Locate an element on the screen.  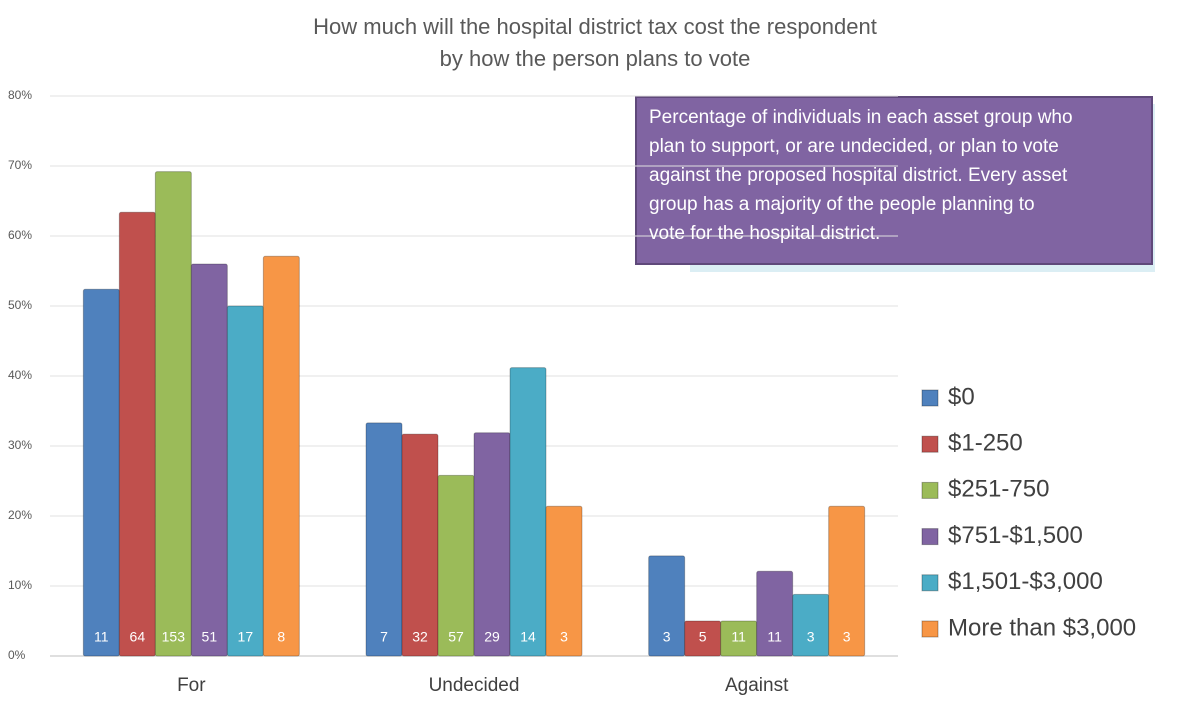
data-label: 32 is located at coordinates (420, 637).